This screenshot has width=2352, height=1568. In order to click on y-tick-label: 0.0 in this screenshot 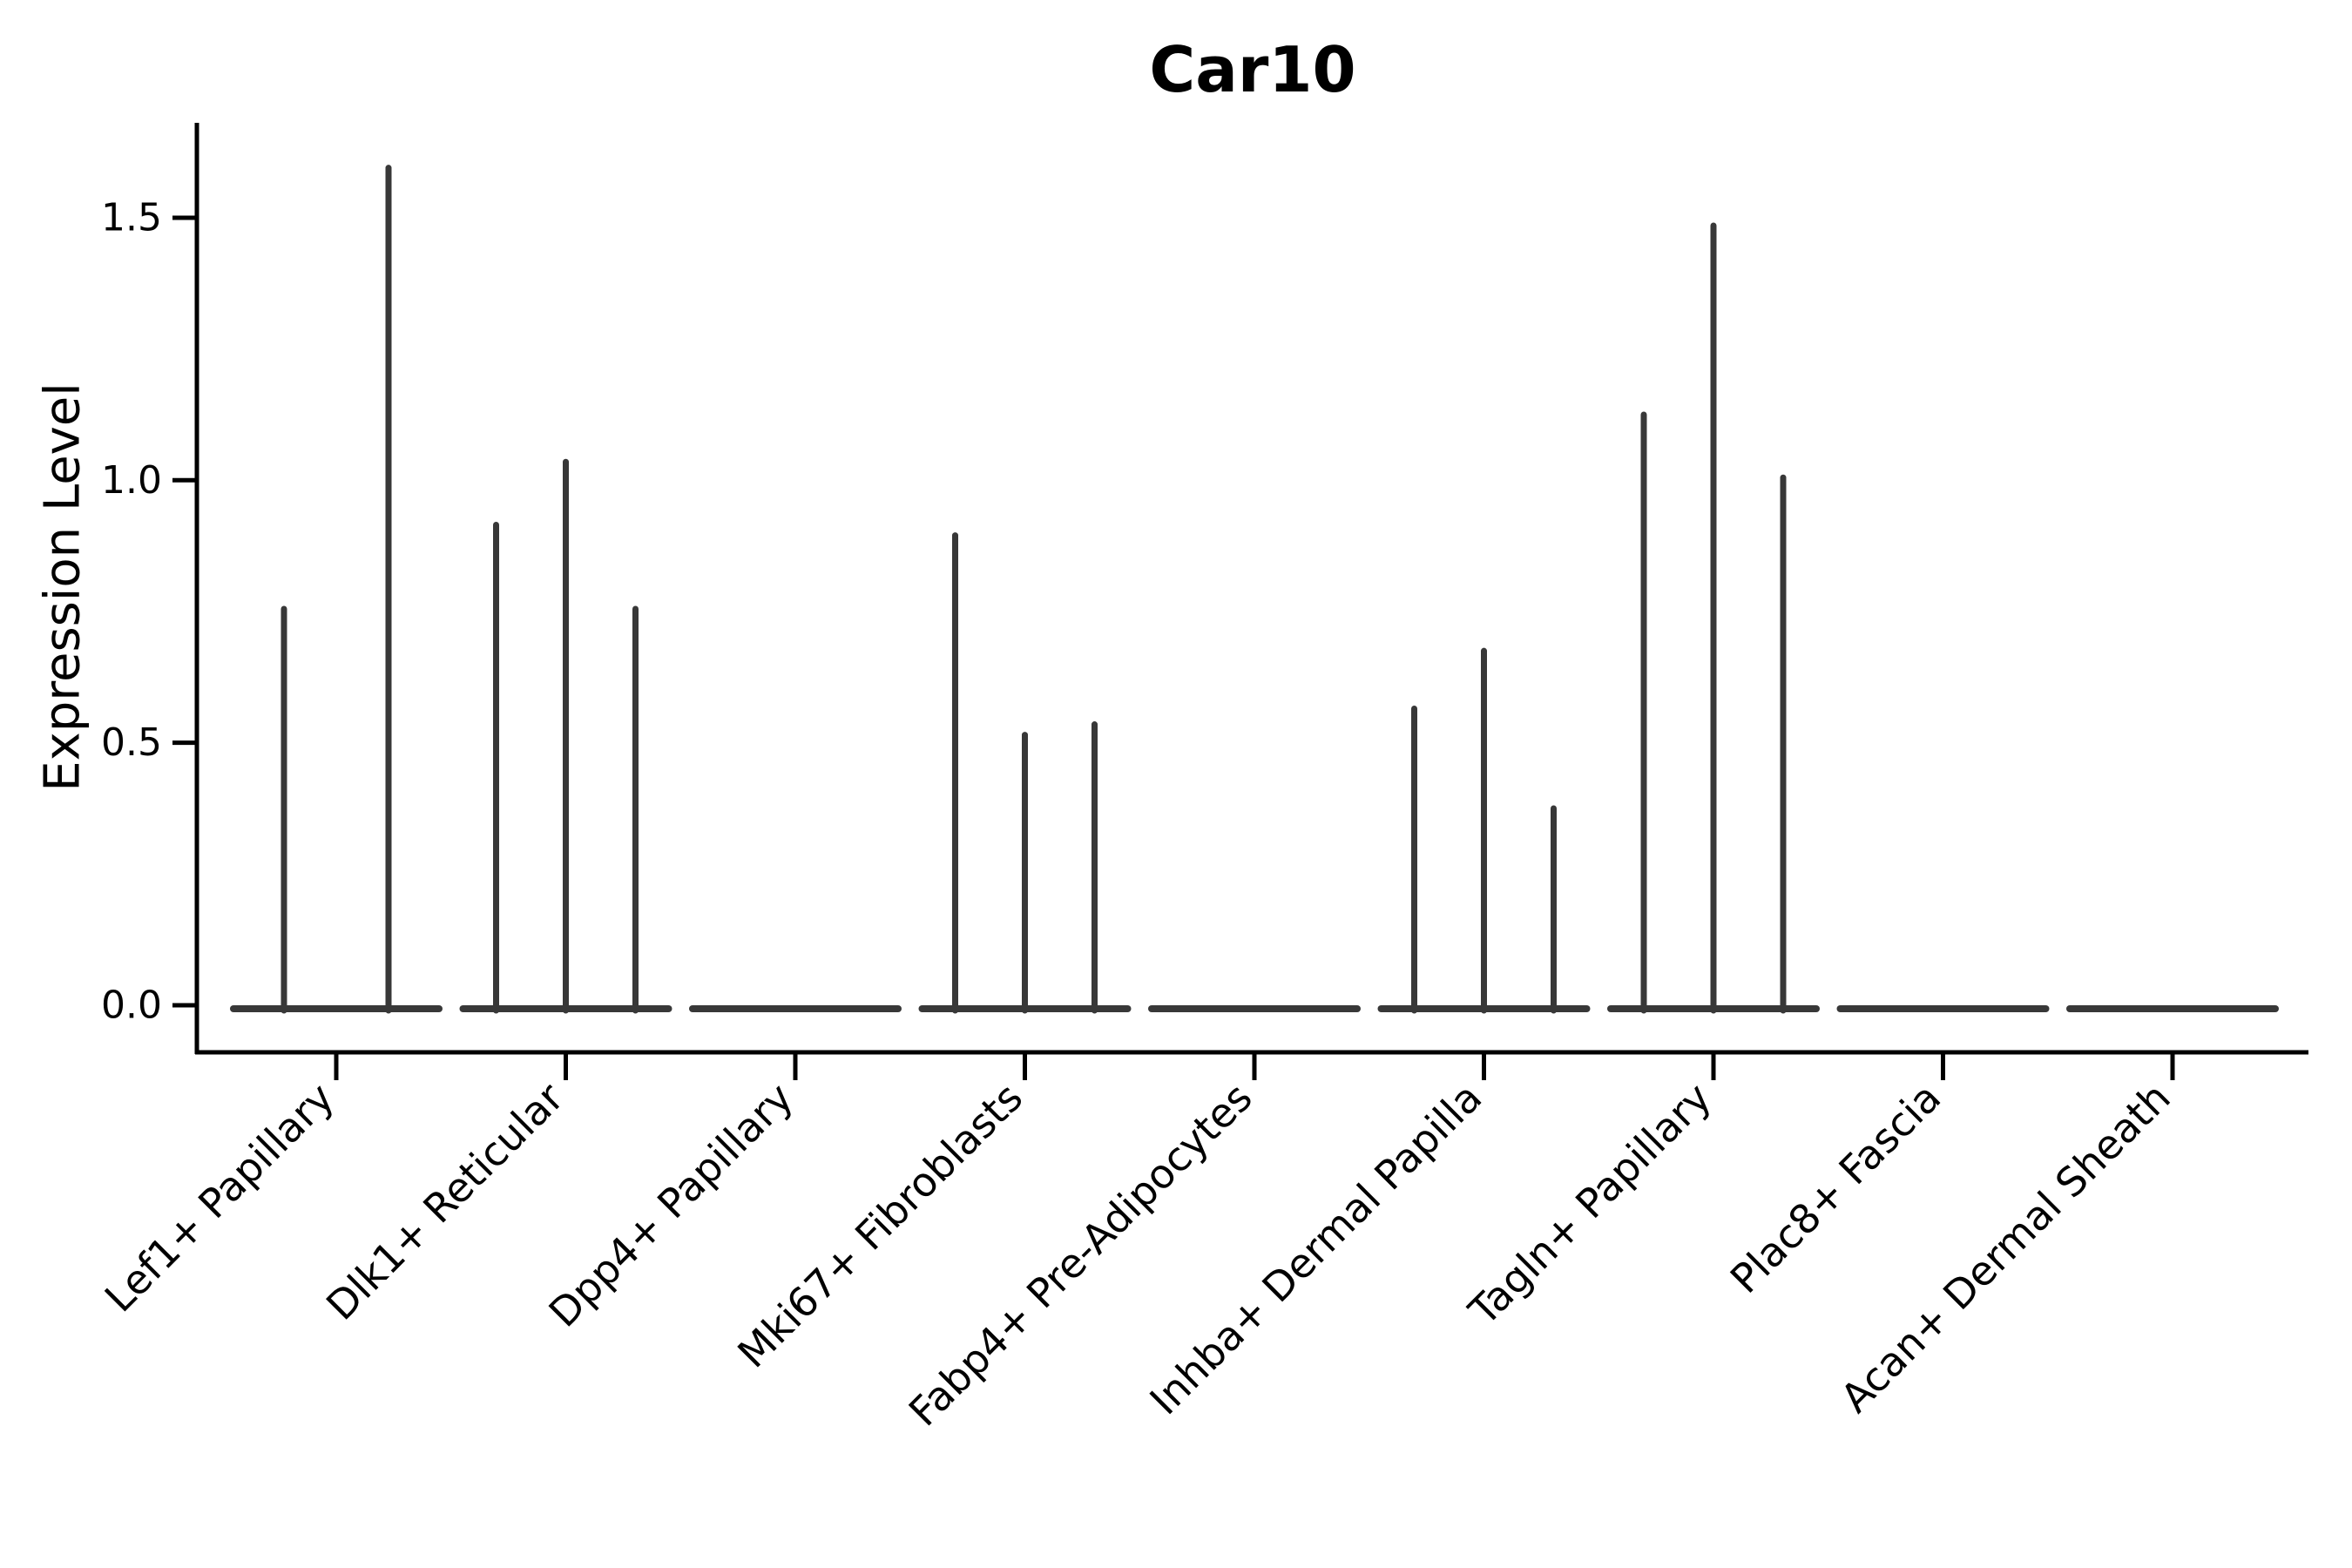, I will do `click(131, 1005)`.